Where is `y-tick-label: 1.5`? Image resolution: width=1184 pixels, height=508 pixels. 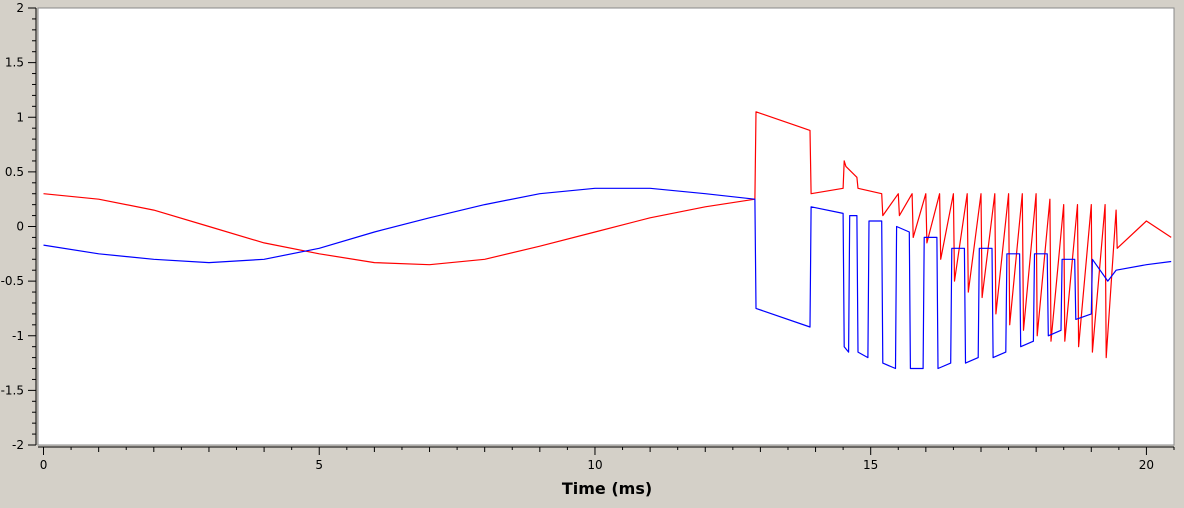 y-tick-label: 1.5 is located at coordinates (14, 63).